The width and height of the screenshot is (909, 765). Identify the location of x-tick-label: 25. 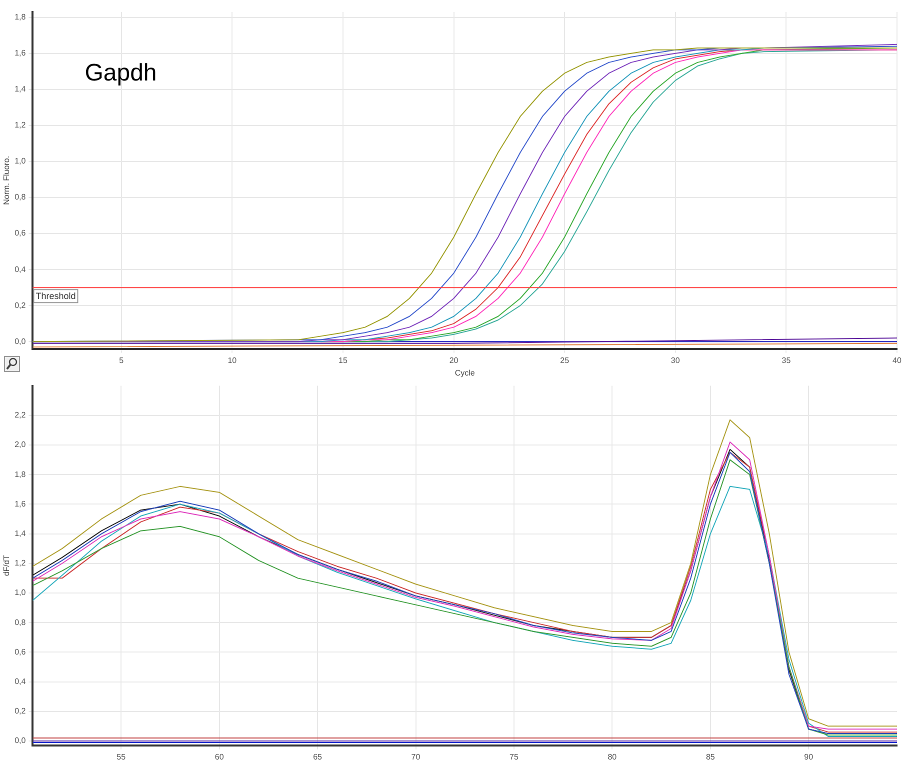
(565, 360).